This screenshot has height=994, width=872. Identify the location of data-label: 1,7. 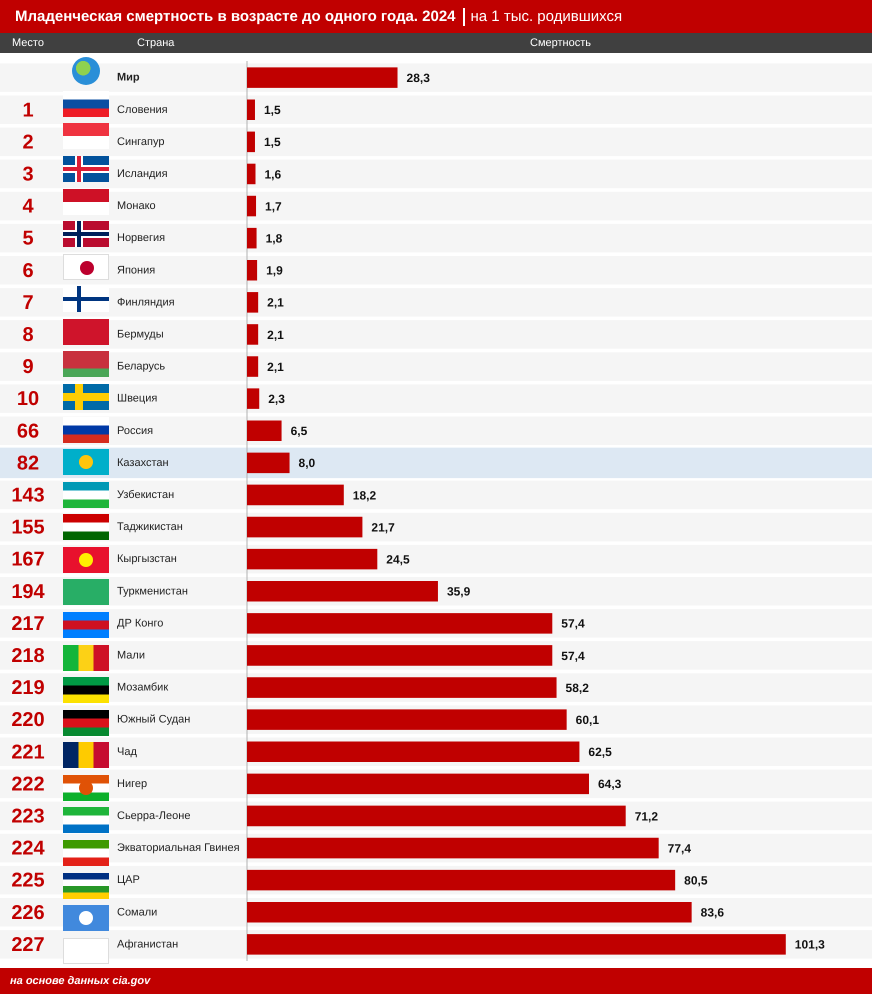
(273, 206).